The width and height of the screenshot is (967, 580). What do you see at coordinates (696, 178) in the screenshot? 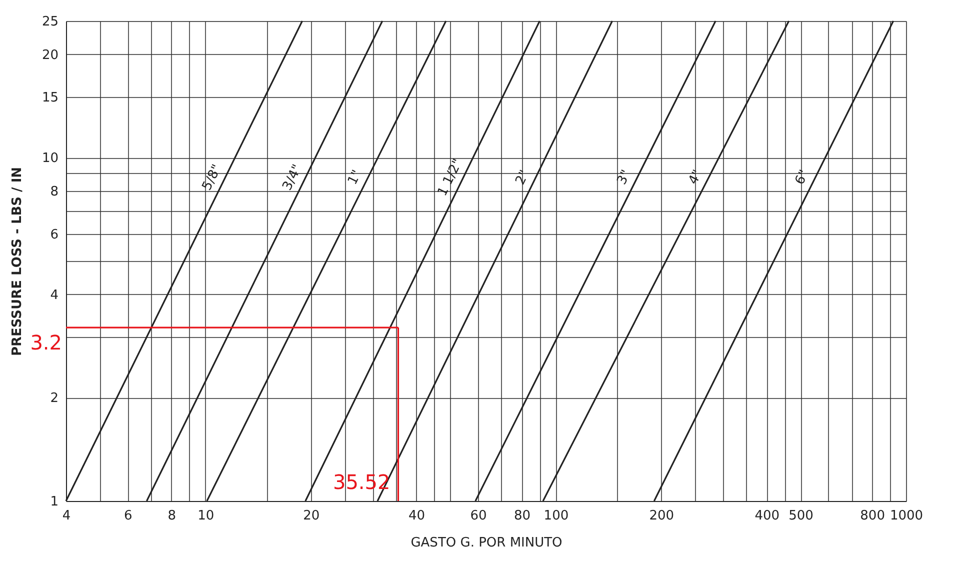
I see `text: 4"` at bounding box center [696, 178].